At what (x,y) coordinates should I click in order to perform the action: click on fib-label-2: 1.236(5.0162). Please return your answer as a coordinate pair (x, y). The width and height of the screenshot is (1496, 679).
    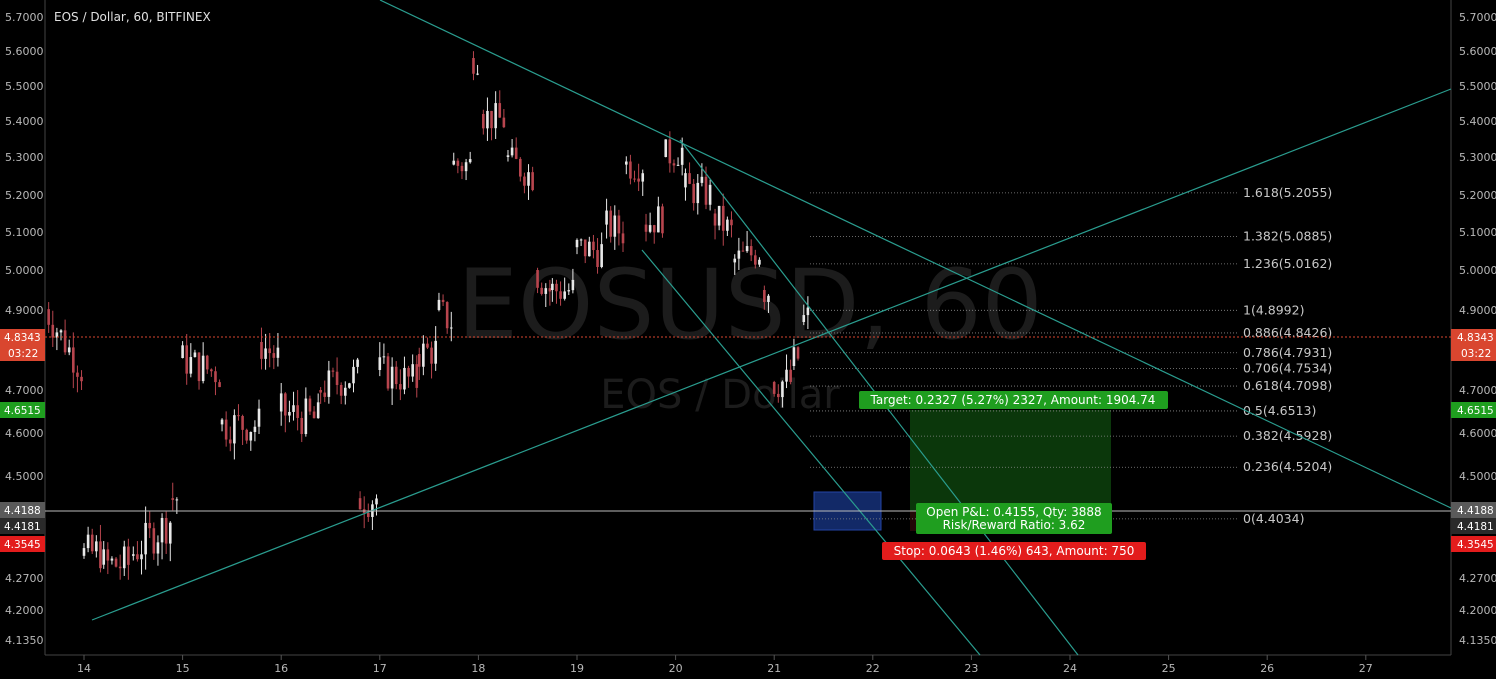
    Looking at the image, I should click on (1287, 263).